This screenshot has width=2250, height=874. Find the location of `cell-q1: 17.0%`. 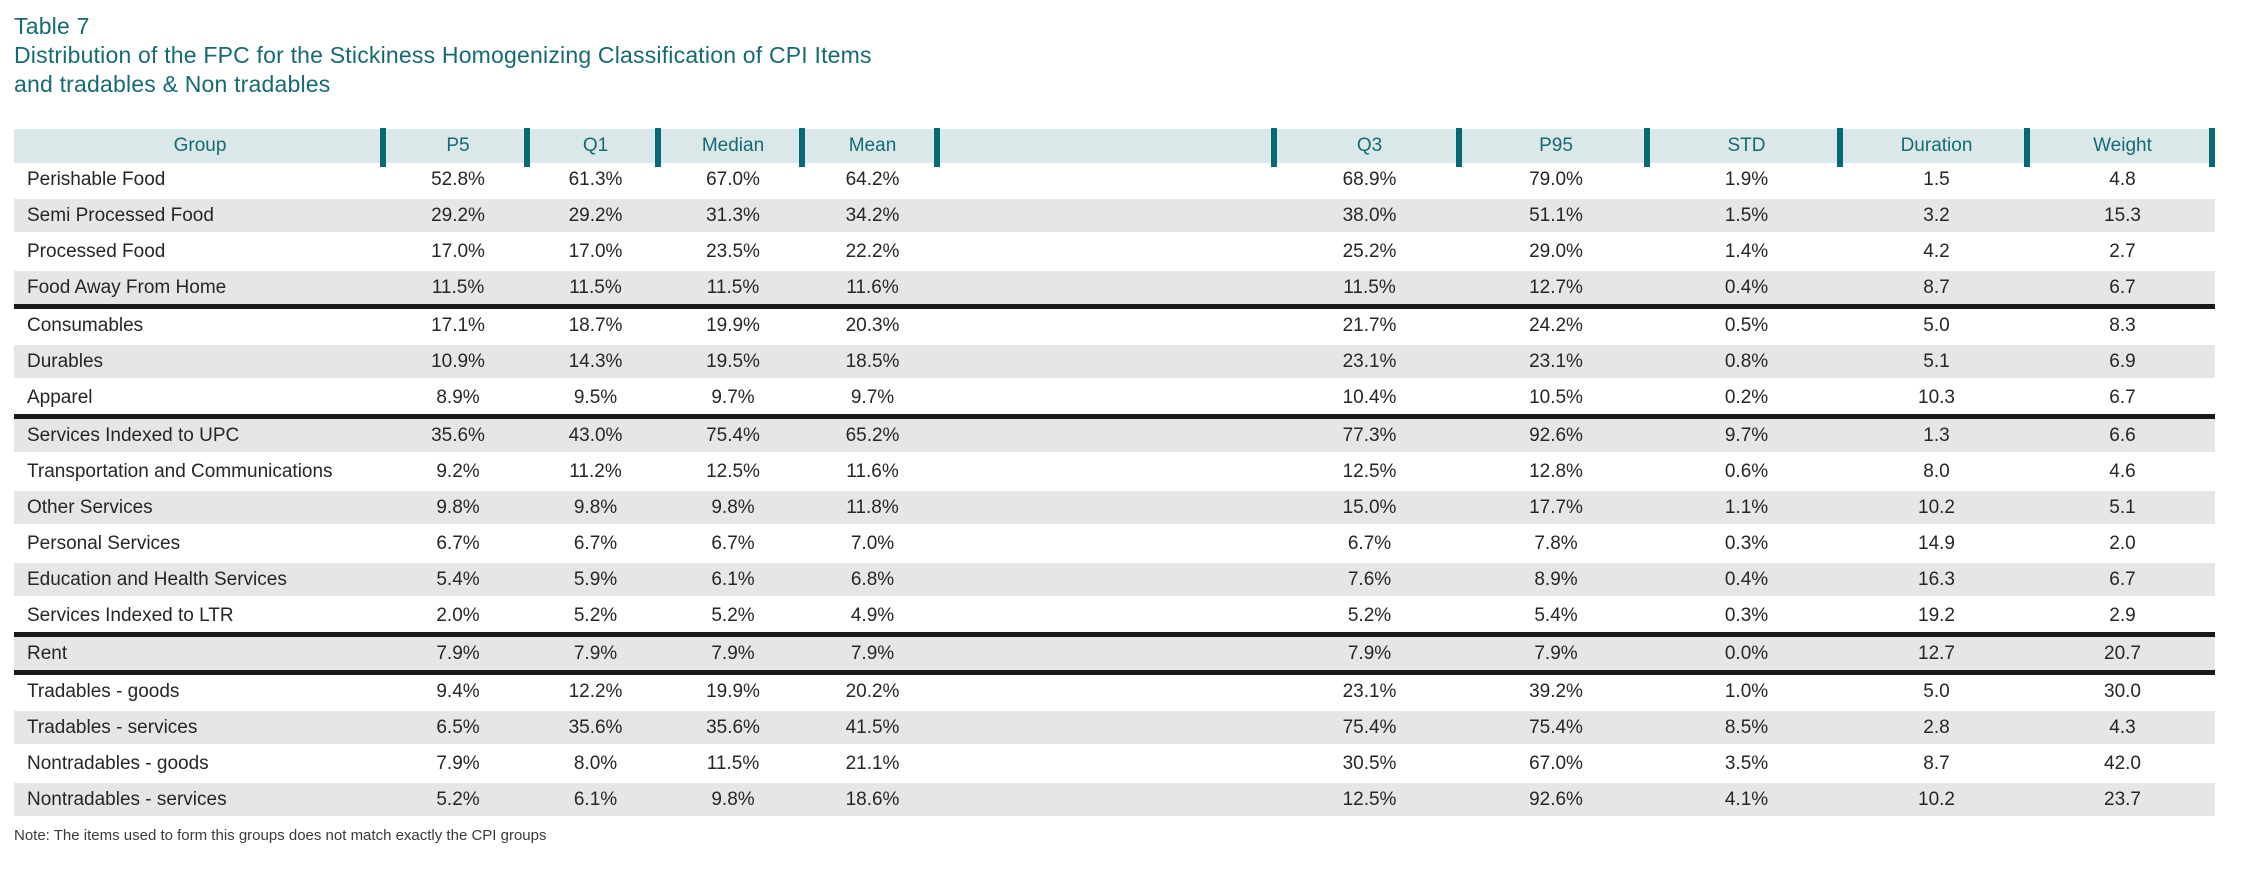

cell-q1: 17.0% is located at coordinates (595, 253).